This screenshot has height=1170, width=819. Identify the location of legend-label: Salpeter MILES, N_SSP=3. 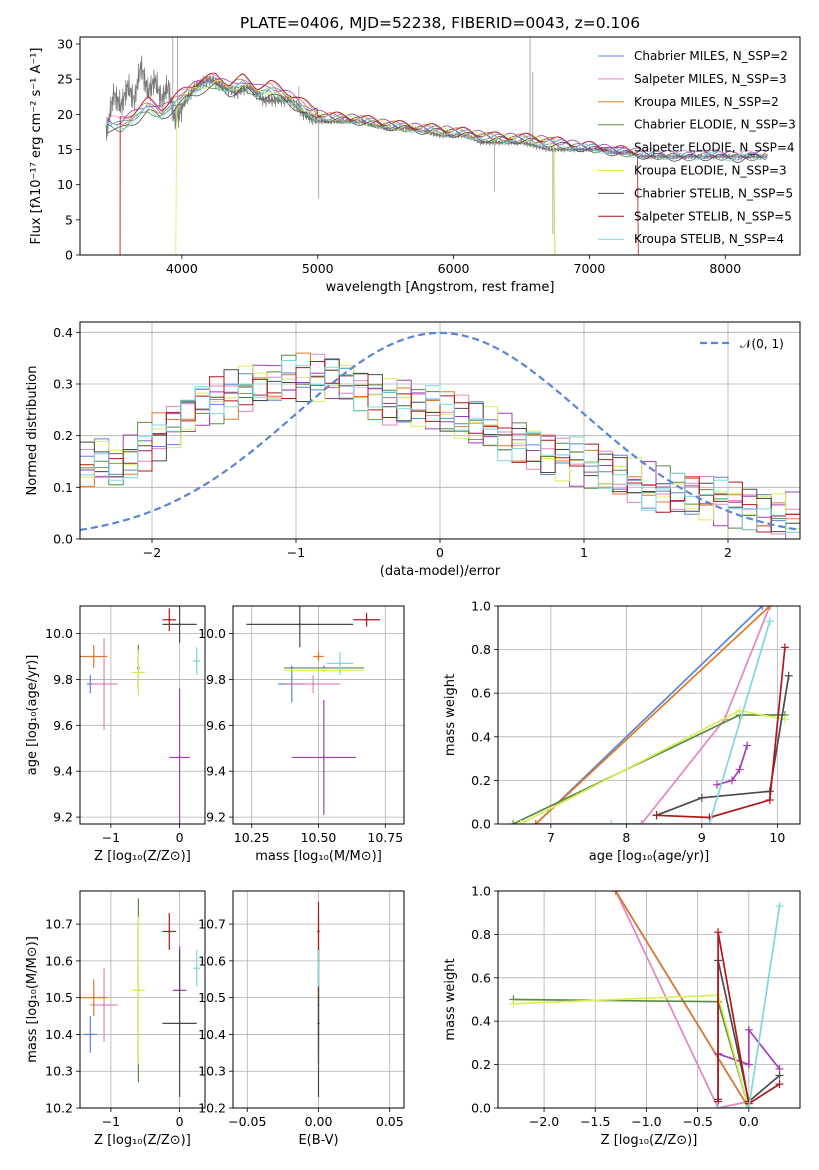
(710, 79).